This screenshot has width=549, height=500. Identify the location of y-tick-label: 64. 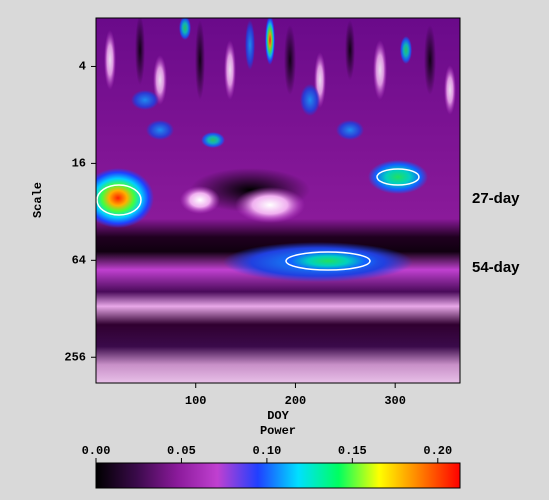
(79, 260).